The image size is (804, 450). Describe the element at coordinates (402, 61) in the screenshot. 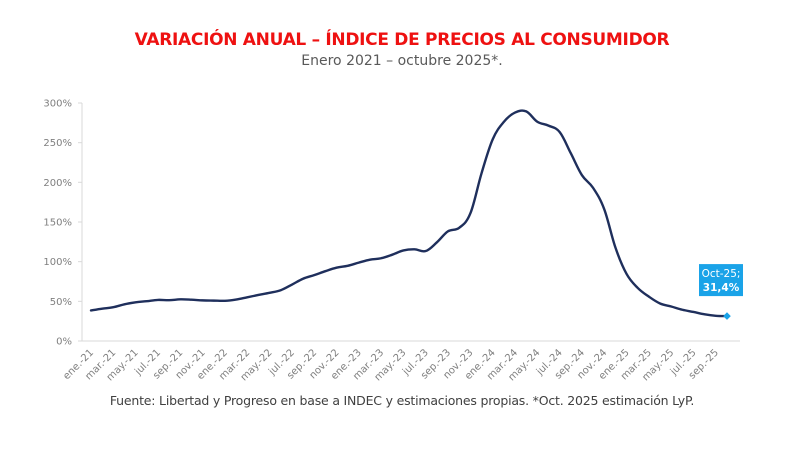

I see `chart-subtitle: Enero 2021 – octubre 2025*.` at that location.